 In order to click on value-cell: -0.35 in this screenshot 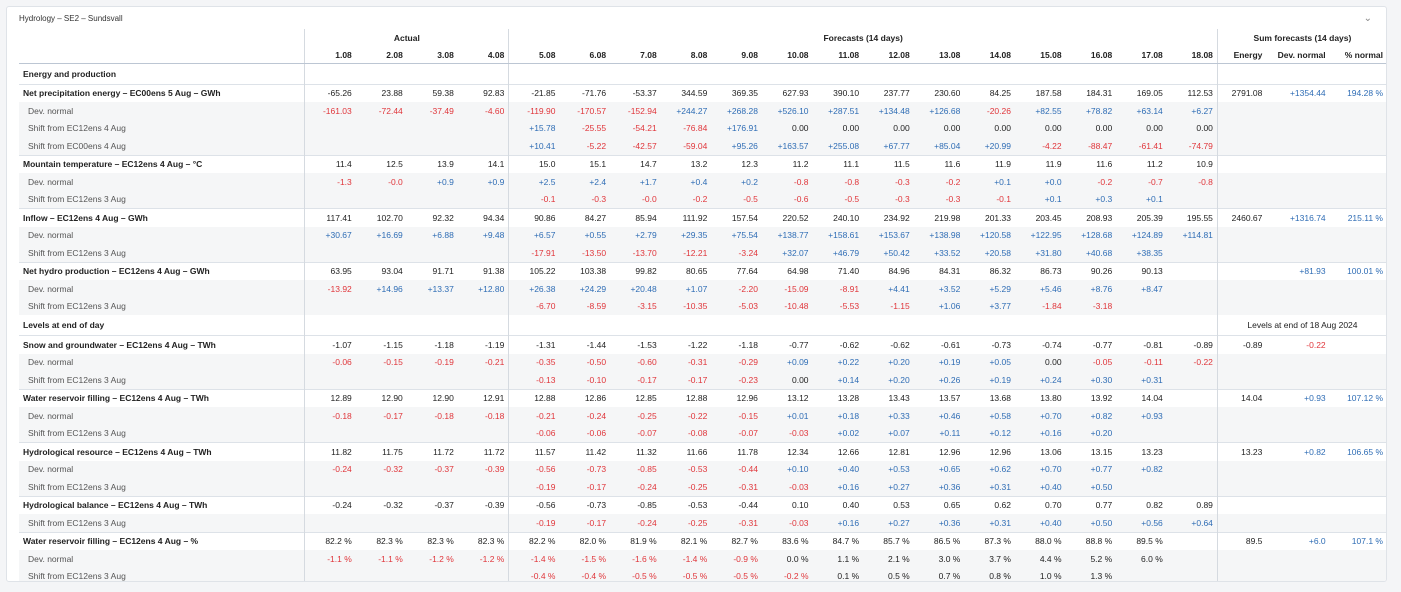, I will do `click(534, 362)`.